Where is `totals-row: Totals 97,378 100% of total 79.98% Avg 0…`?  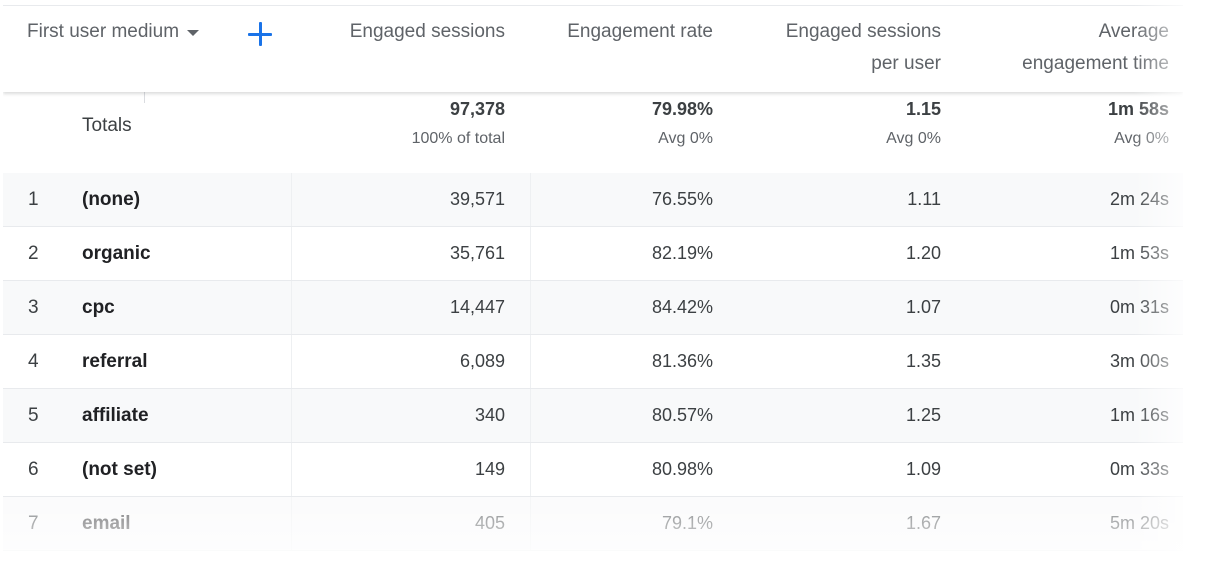 totals-row: Totals 97,378 100% of total 79.98% Avg 0… is located at coordinates (593, 132).